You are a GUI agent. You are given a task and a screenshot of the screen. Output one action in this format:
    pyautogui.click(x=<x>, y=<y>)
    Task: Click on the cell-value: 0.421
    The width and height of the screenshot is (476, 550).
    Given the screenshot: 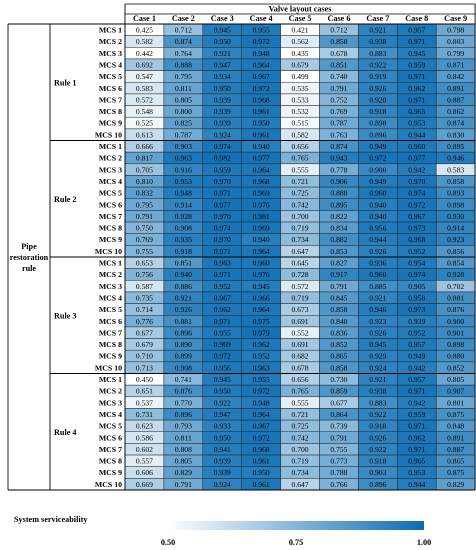 What is the action you would take?
    pyautogui.click(x=300, y=30)
    